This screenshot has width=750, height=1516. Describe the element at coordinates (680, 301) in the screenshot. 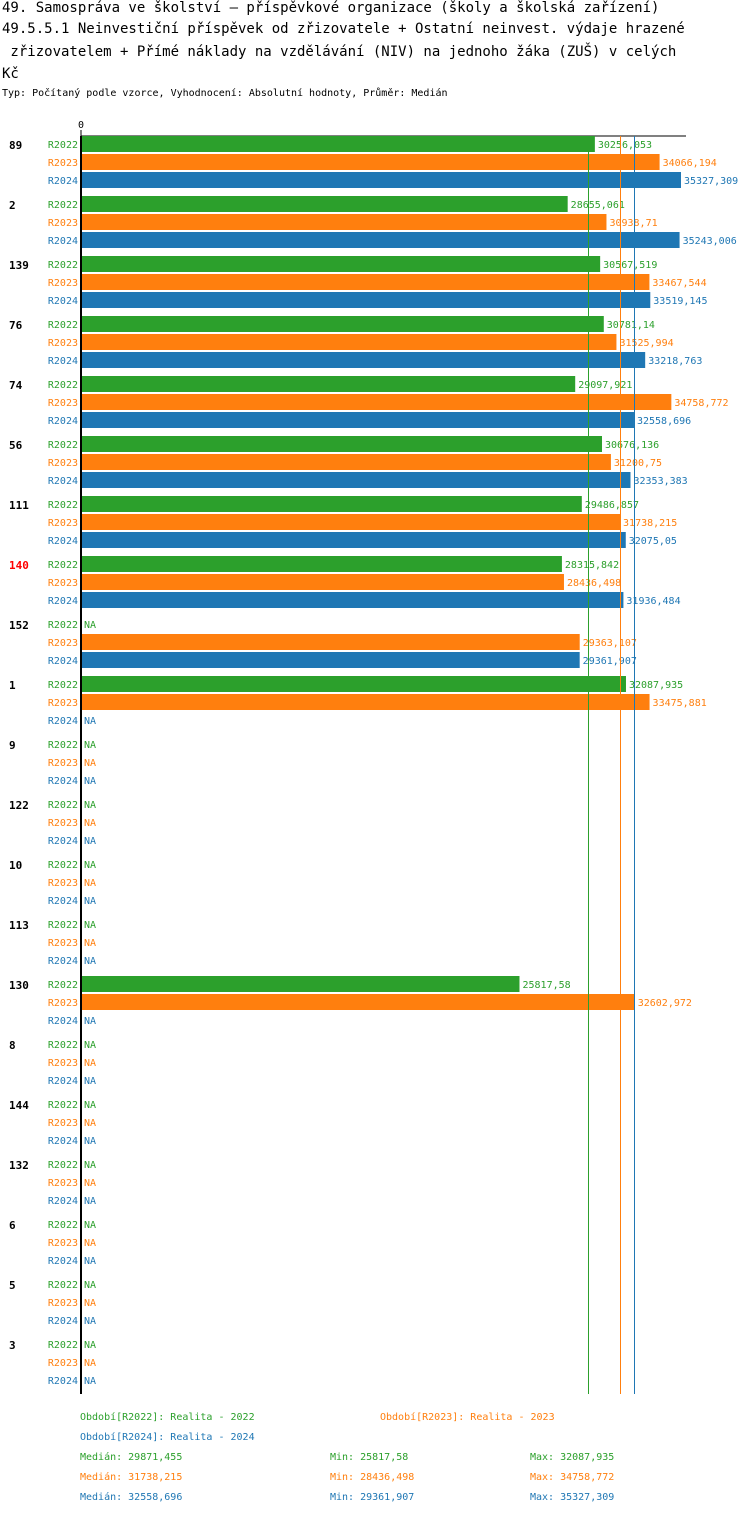

I see `value-label: 33519,145` at that location.